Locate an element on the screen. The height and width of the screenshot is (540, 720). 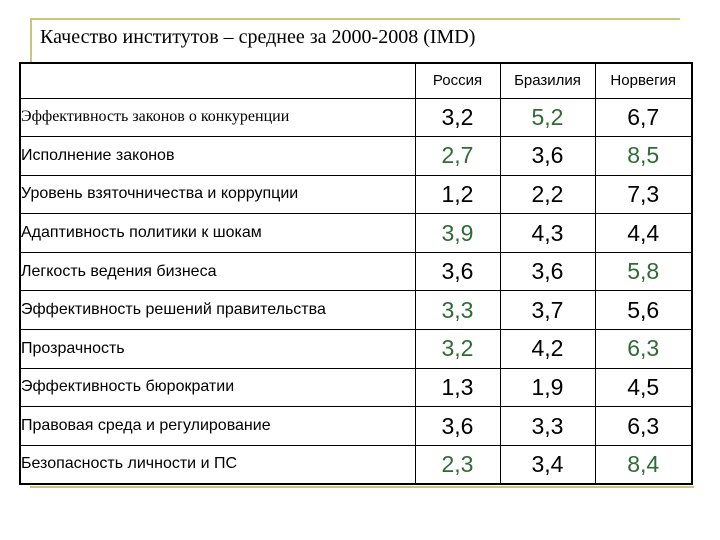
row-label: Правовая среда и регулирование is located at coordinates (217, 426).